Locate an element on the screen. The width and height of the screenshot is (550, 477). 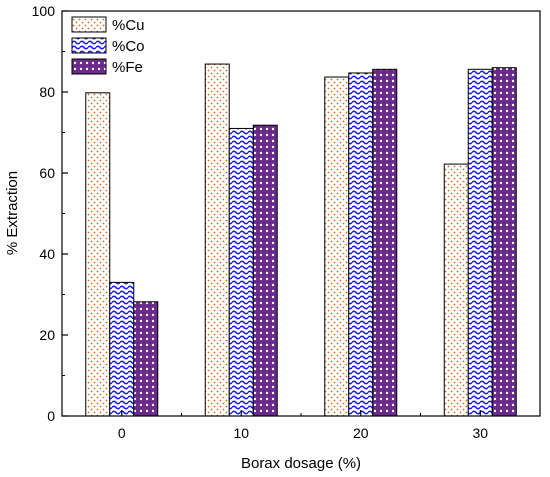
y-tick-label: 40 is located at coordinates (47, 254).